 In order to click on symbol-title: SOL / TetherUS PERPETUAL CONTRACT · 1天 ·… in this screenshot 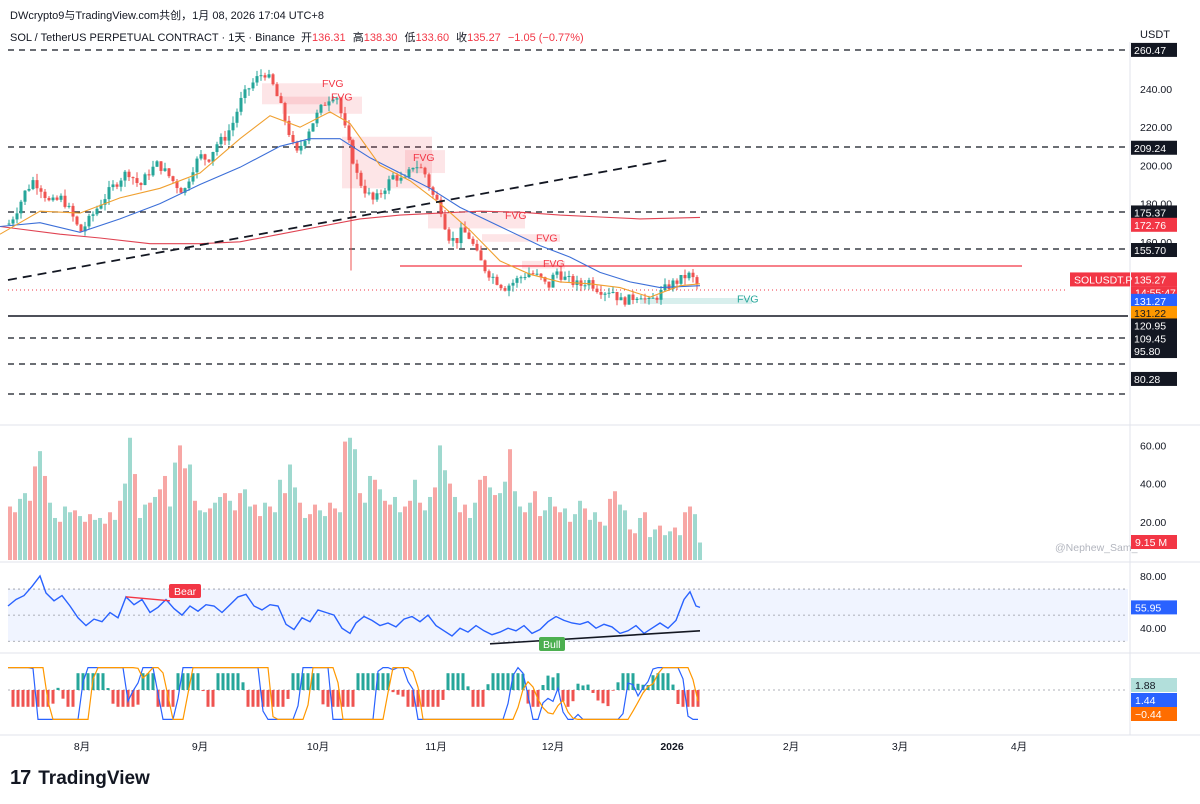, I will do `click(152, 38)`.